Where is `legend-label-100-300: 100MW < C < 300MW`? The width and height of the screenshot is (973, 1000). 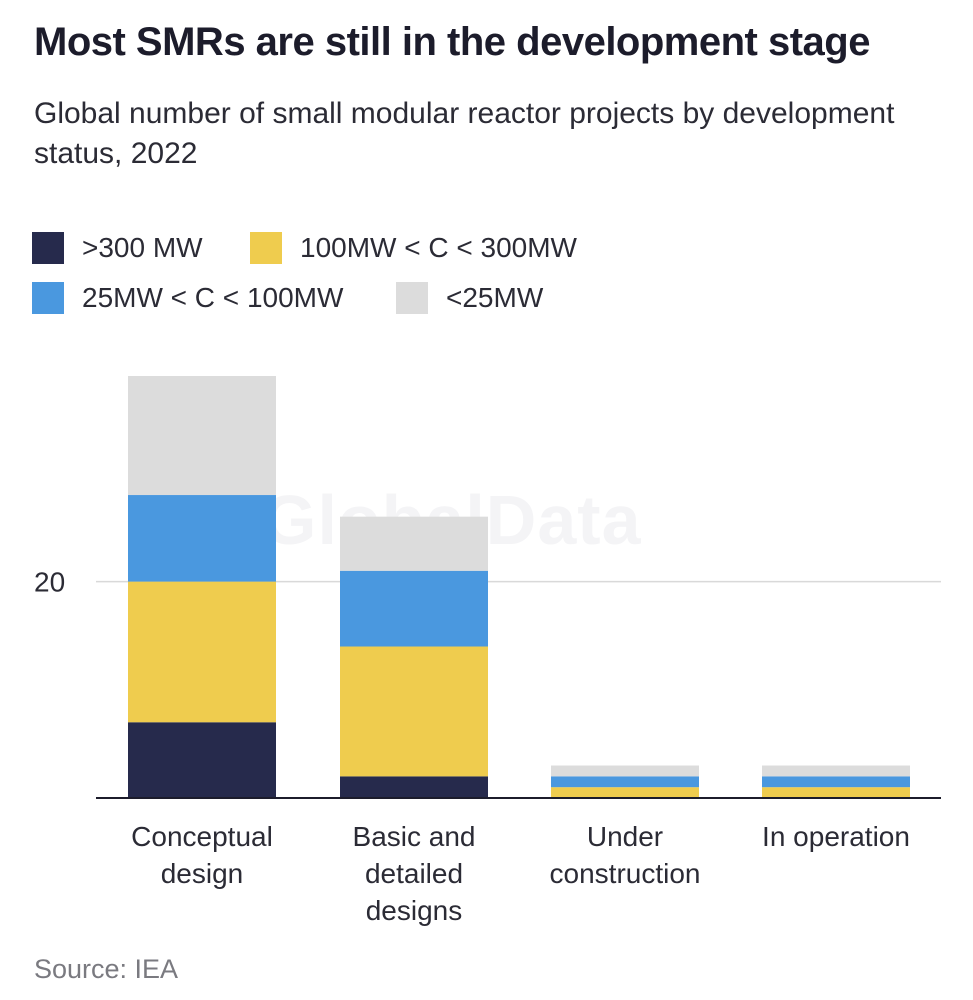 legend-label-100-300: 100MW < C < 300MW is located at coordinates (438, 247).